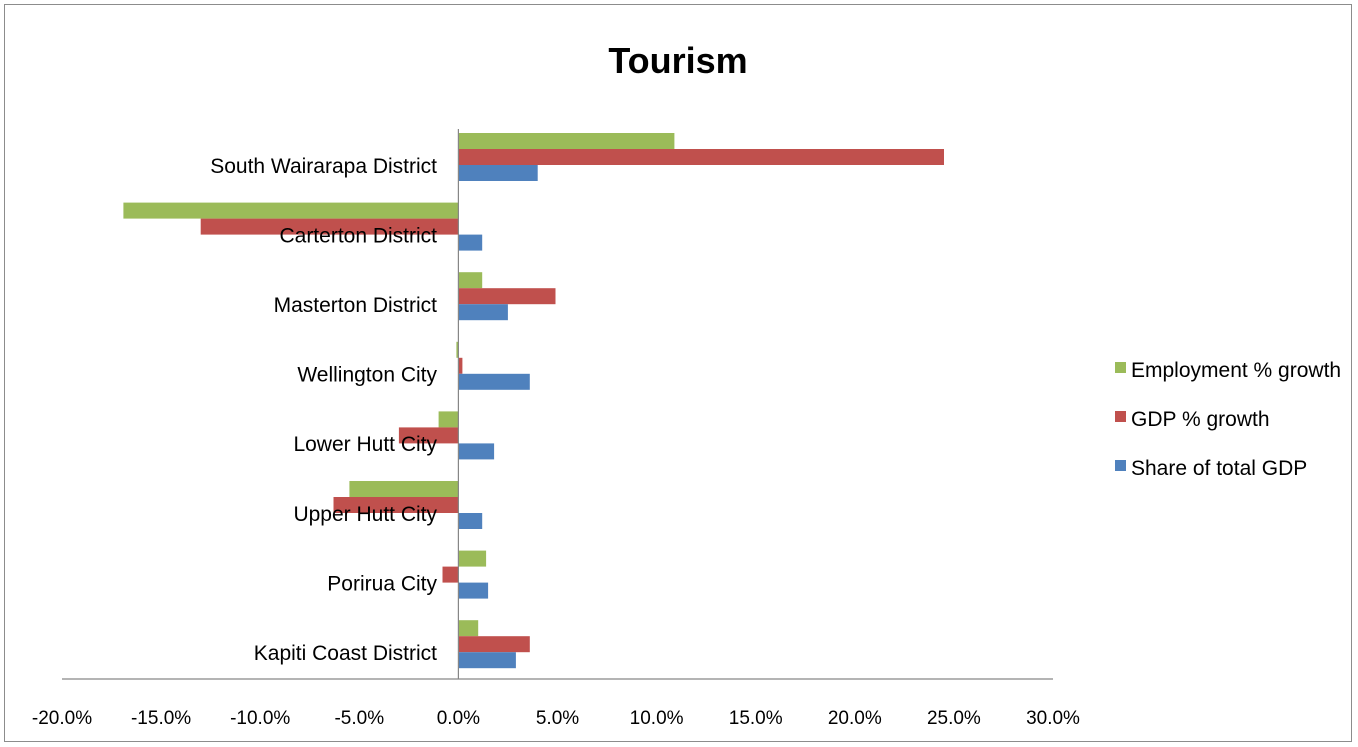 Image resolution: width=1358 pixels, height=747 pixels. What do you see at coordinates (1120, 367) in the screenshot?
I see `legend-swatch-employment-growth` at bounding box center [1120, 367].